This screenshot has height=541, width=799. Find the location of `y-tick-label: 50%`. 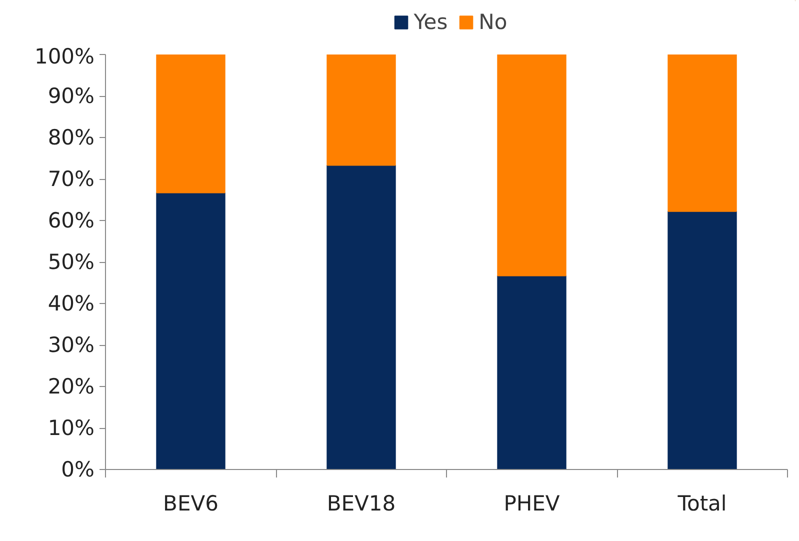

y-tick-label: 50% is located at coordinates (71, 262).